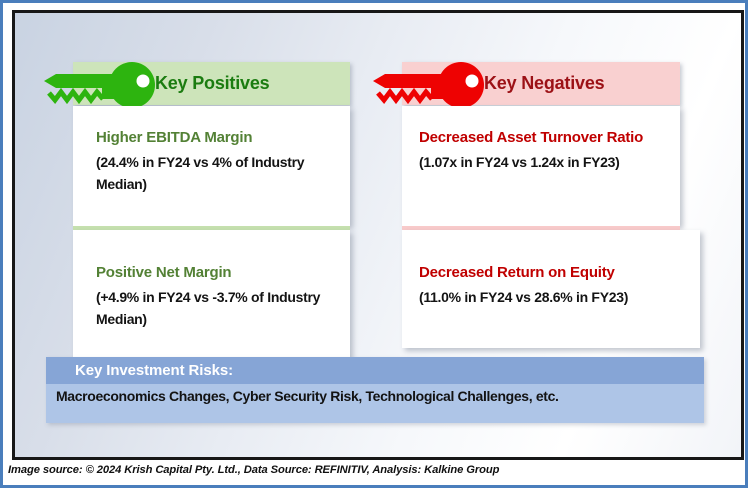 This screenshot has height=488, width=748. I want to click on negative-item-detail: (1.07x in FY24 vs 1.24x in FY23), so click(519, 162).